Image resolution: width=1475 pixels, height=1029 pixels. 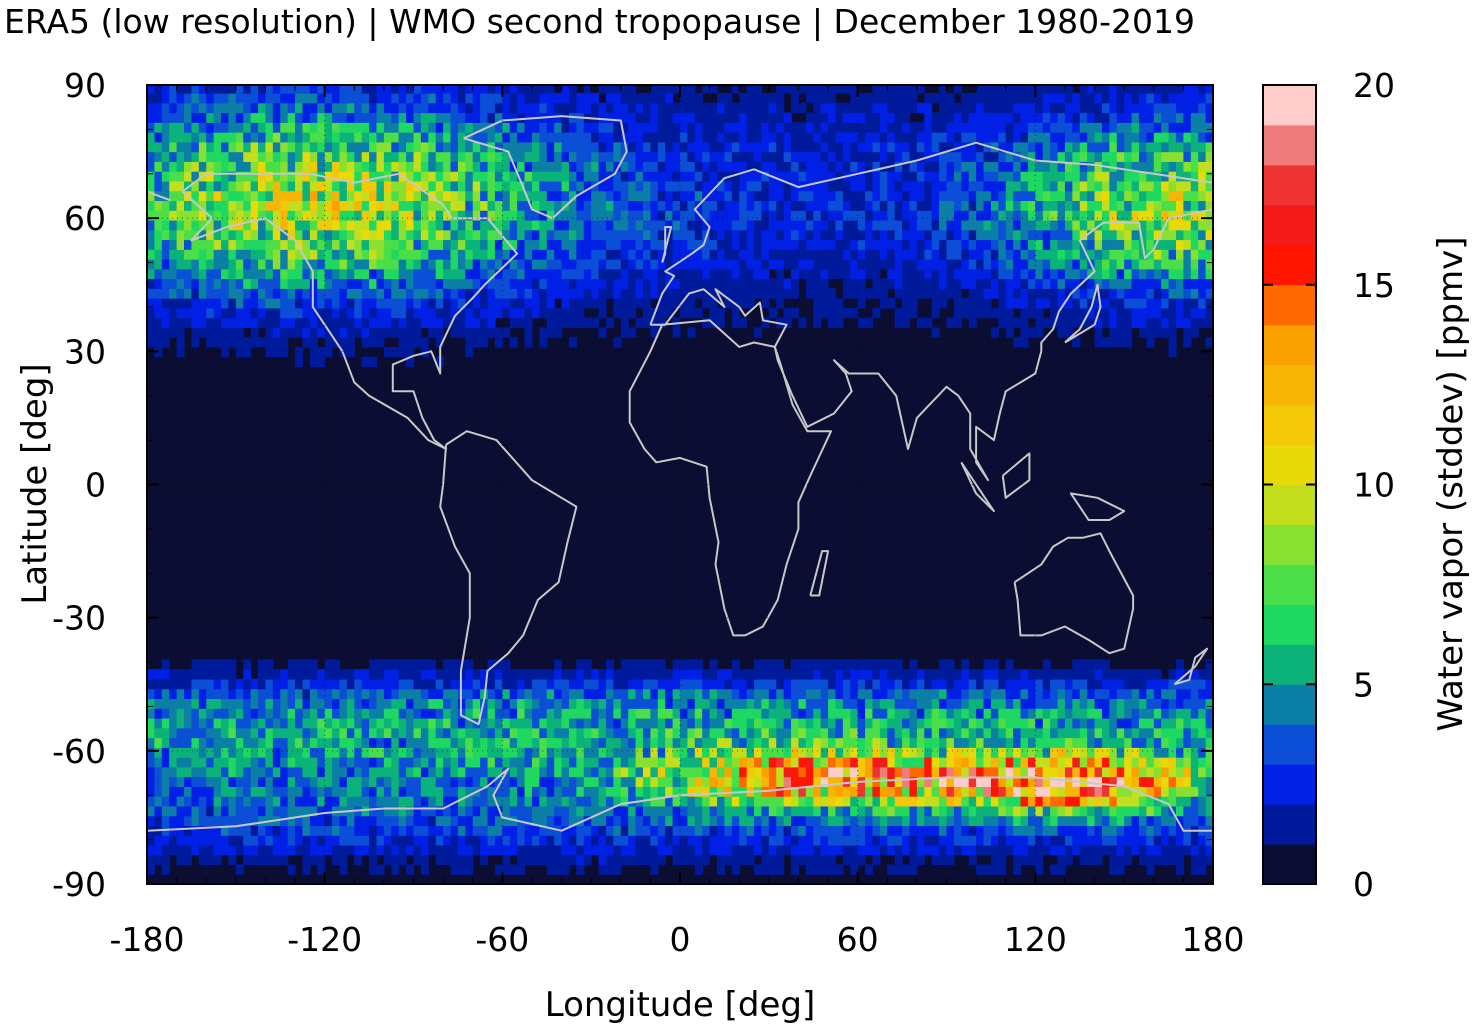 What do you see at coordinates (1374, 85) in the screenshot?
I see `colorbar-tick-label: 20` at bounding box center [1374, 85].